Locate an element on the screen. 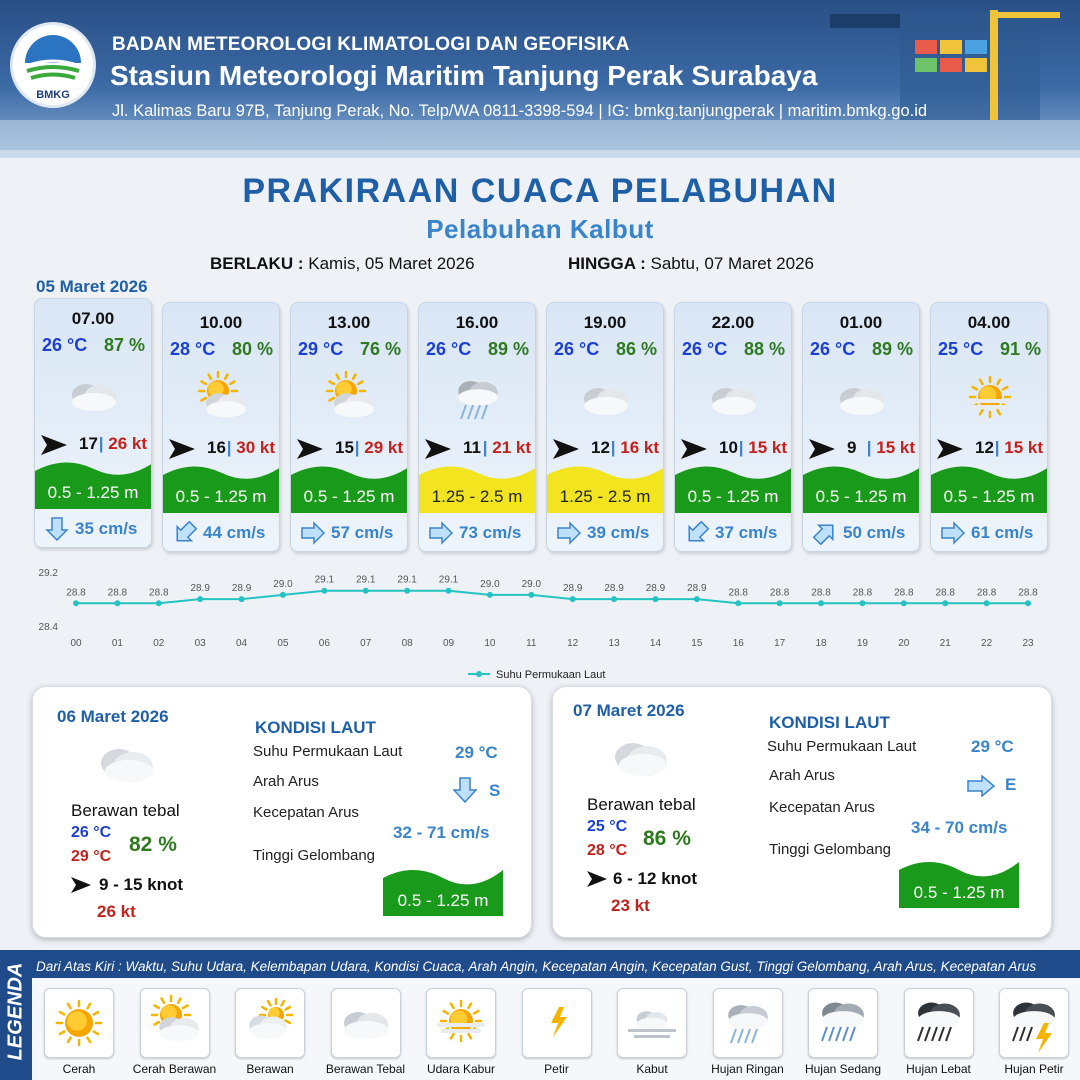  sst-series-line is located at coordinates (552, 597).